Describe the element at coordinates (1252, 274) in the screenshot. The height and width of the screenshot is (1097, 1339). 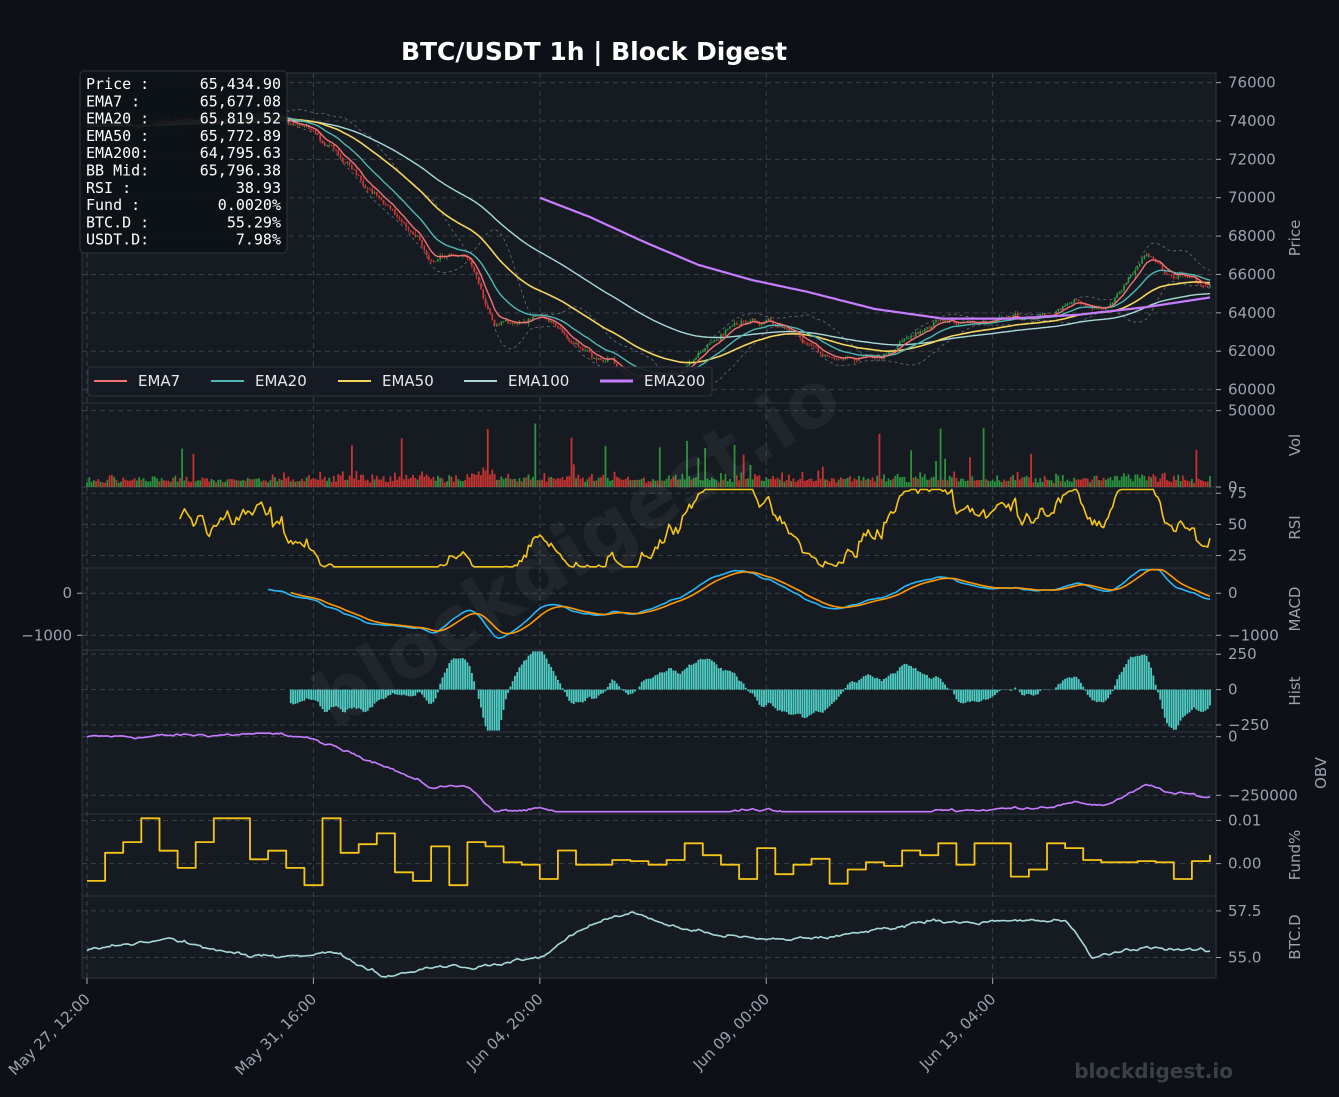
I see `price-tick-label: 66000` at that location.